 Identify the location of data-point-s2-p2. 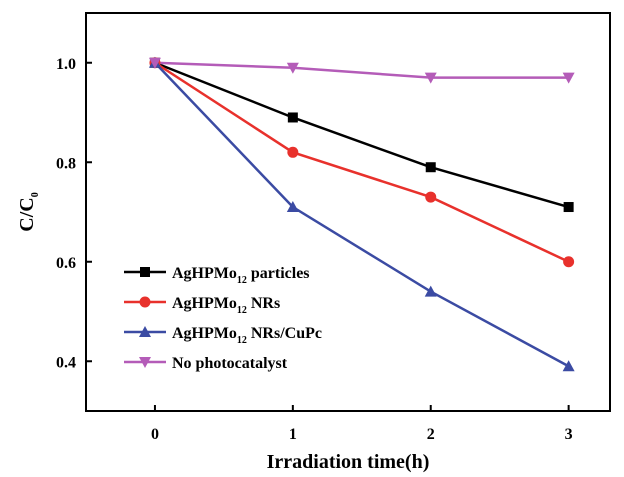
(430, 291).